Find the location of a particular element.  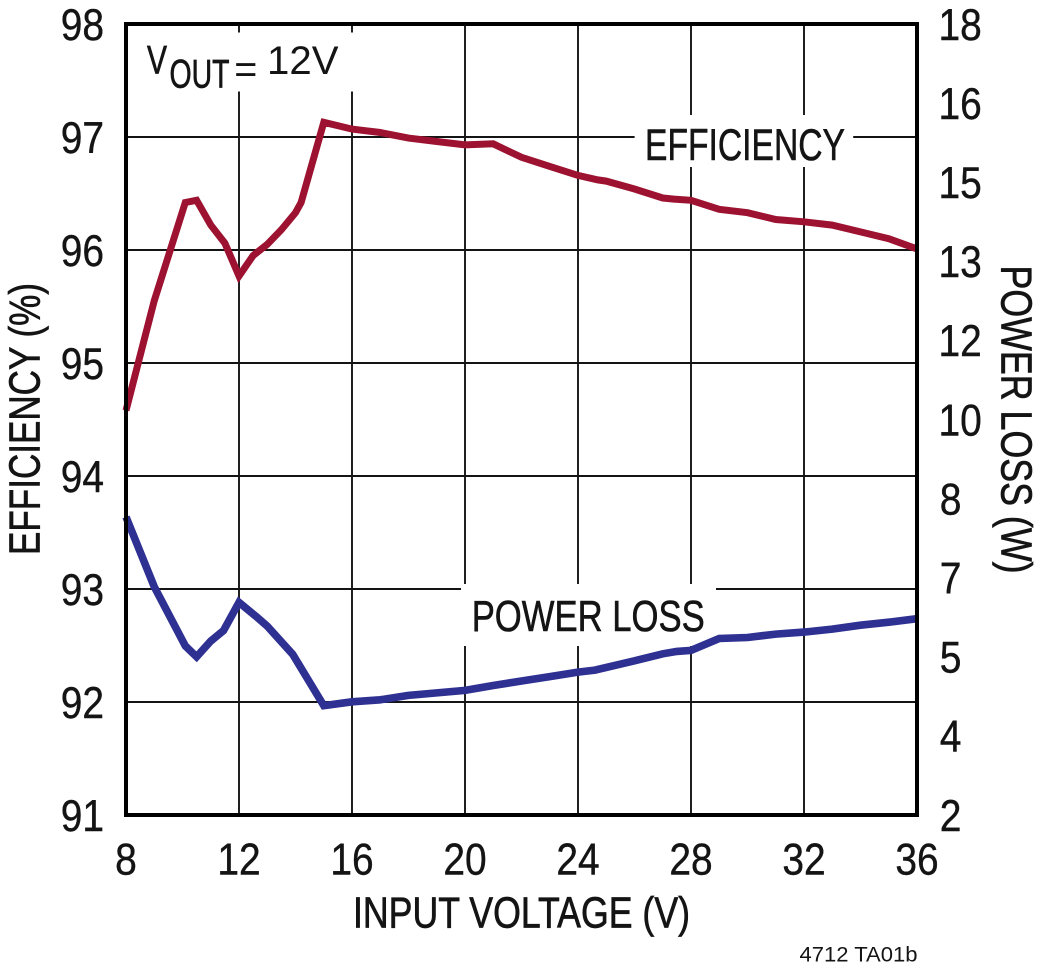

svg-text: 32 is located at coordinates (803, 860).